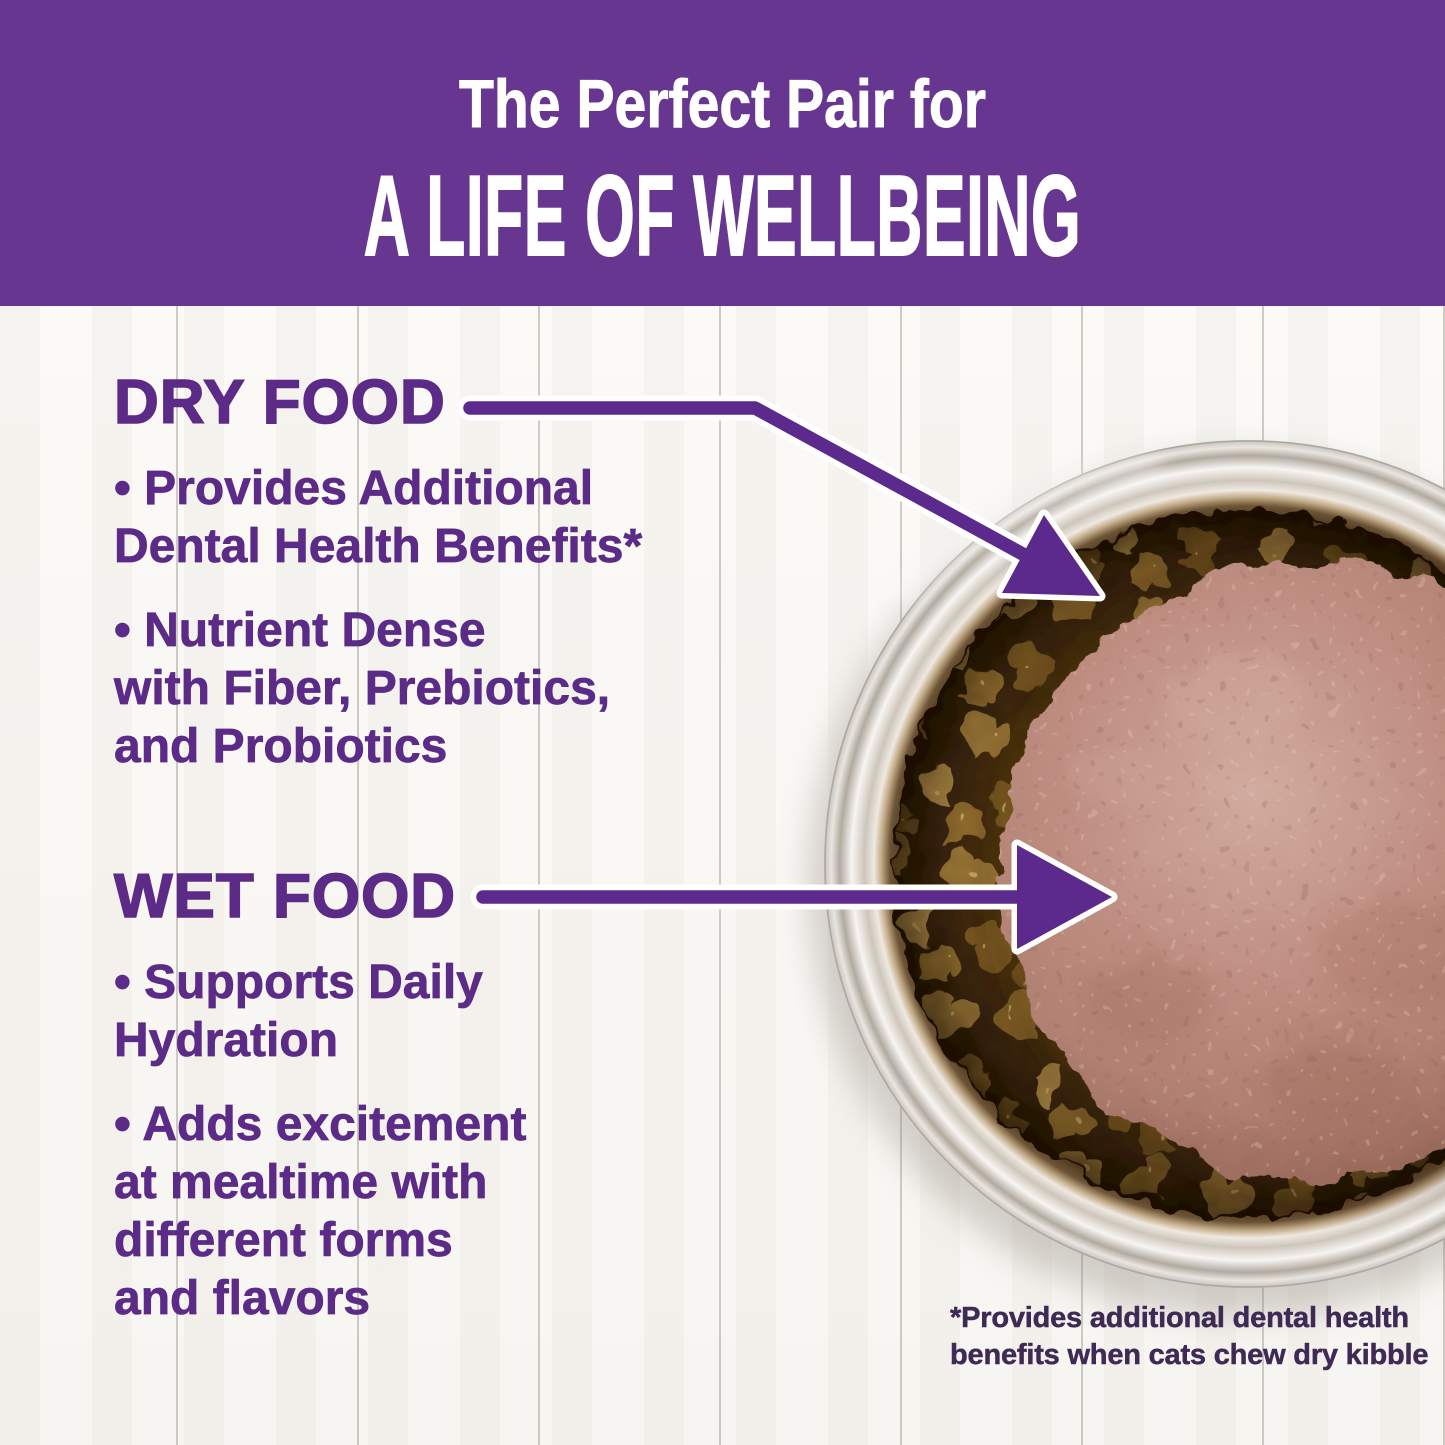  What do you see at coordinates (300, 631) in the screenshot?
I see `bullet-line: • Nutrient Dense` at bounding box center [300, 631].